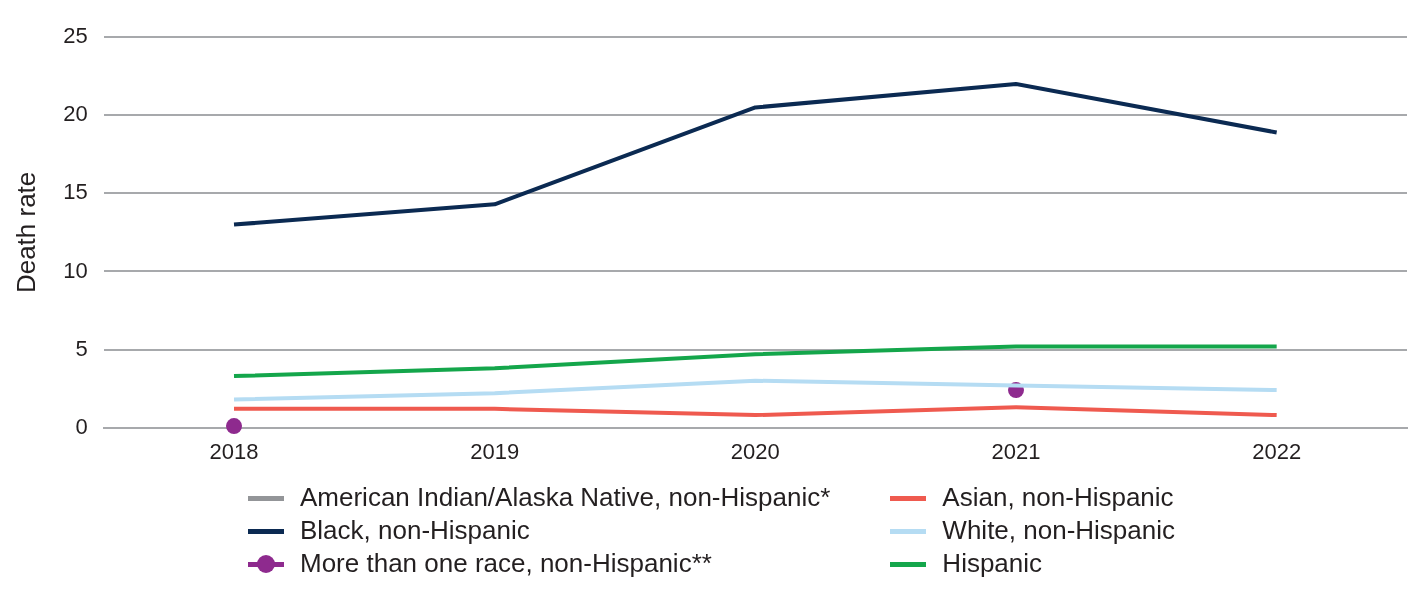 Image resolution: width=1423 pixels, height=601 pixels. Describe the element at coordinates (75, 114) in the screenshot. I see `y-tick-label: 20` at that location.